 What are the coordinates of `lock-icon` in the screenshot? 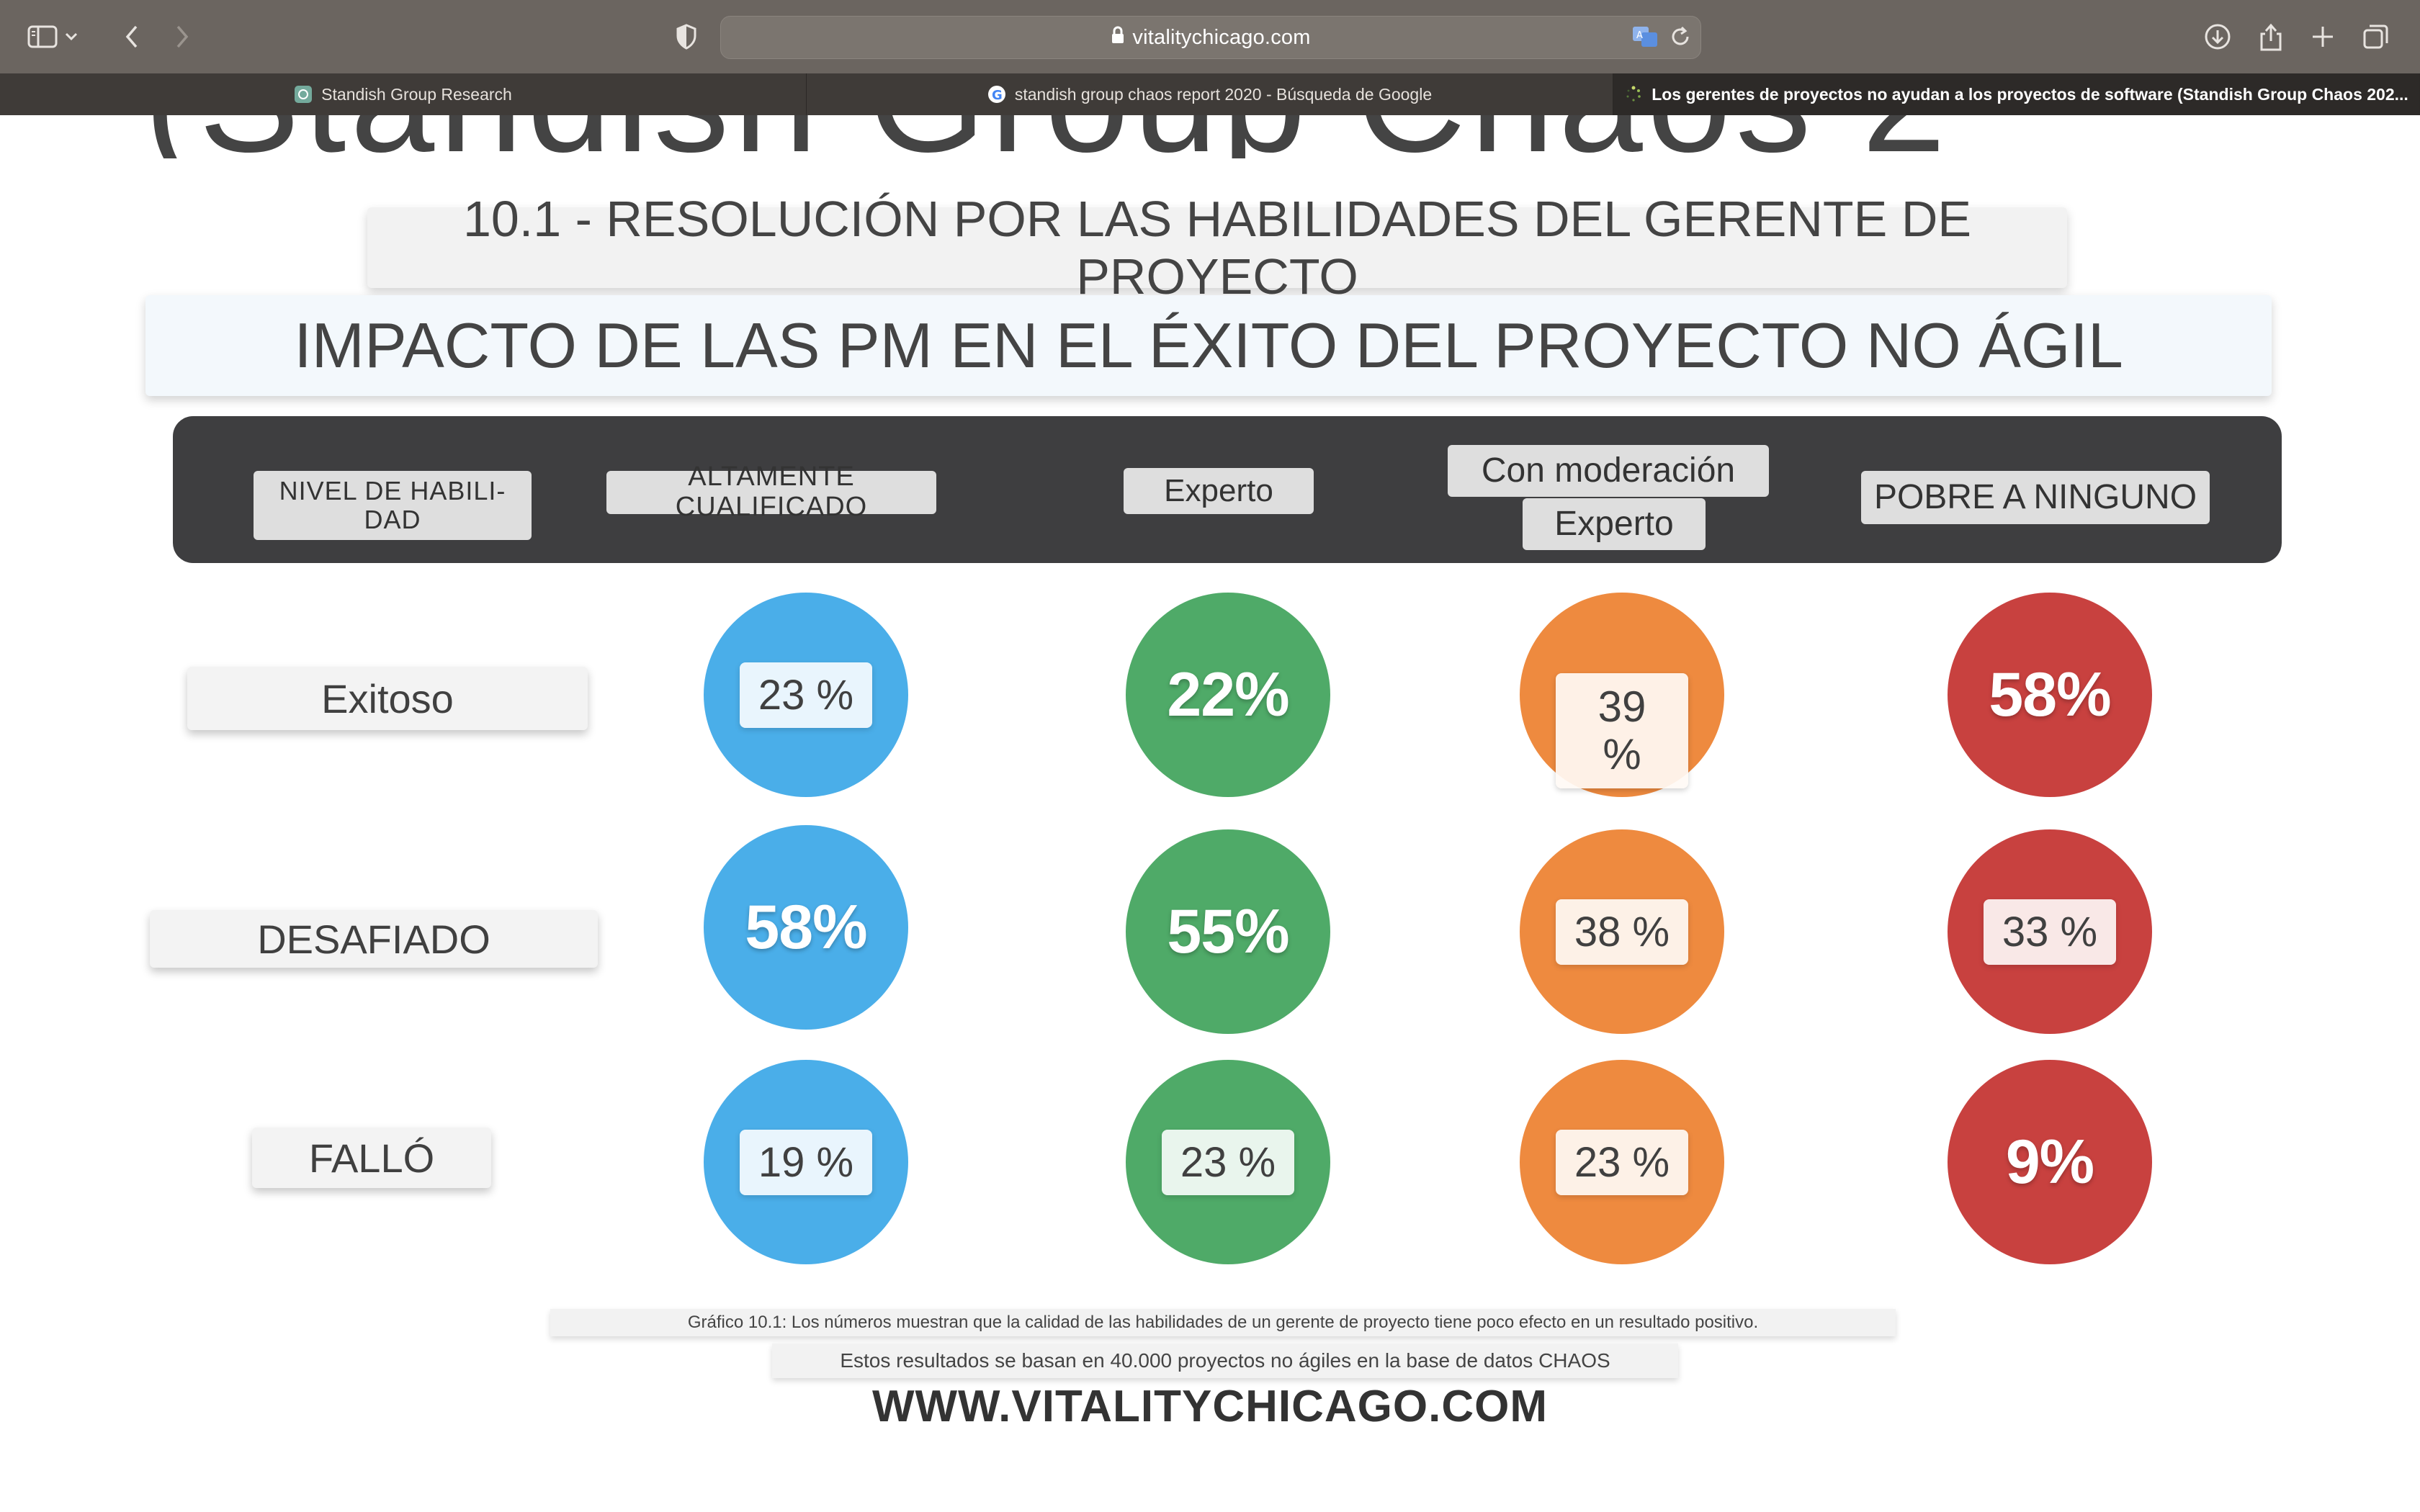 It's located at (1118, 38).